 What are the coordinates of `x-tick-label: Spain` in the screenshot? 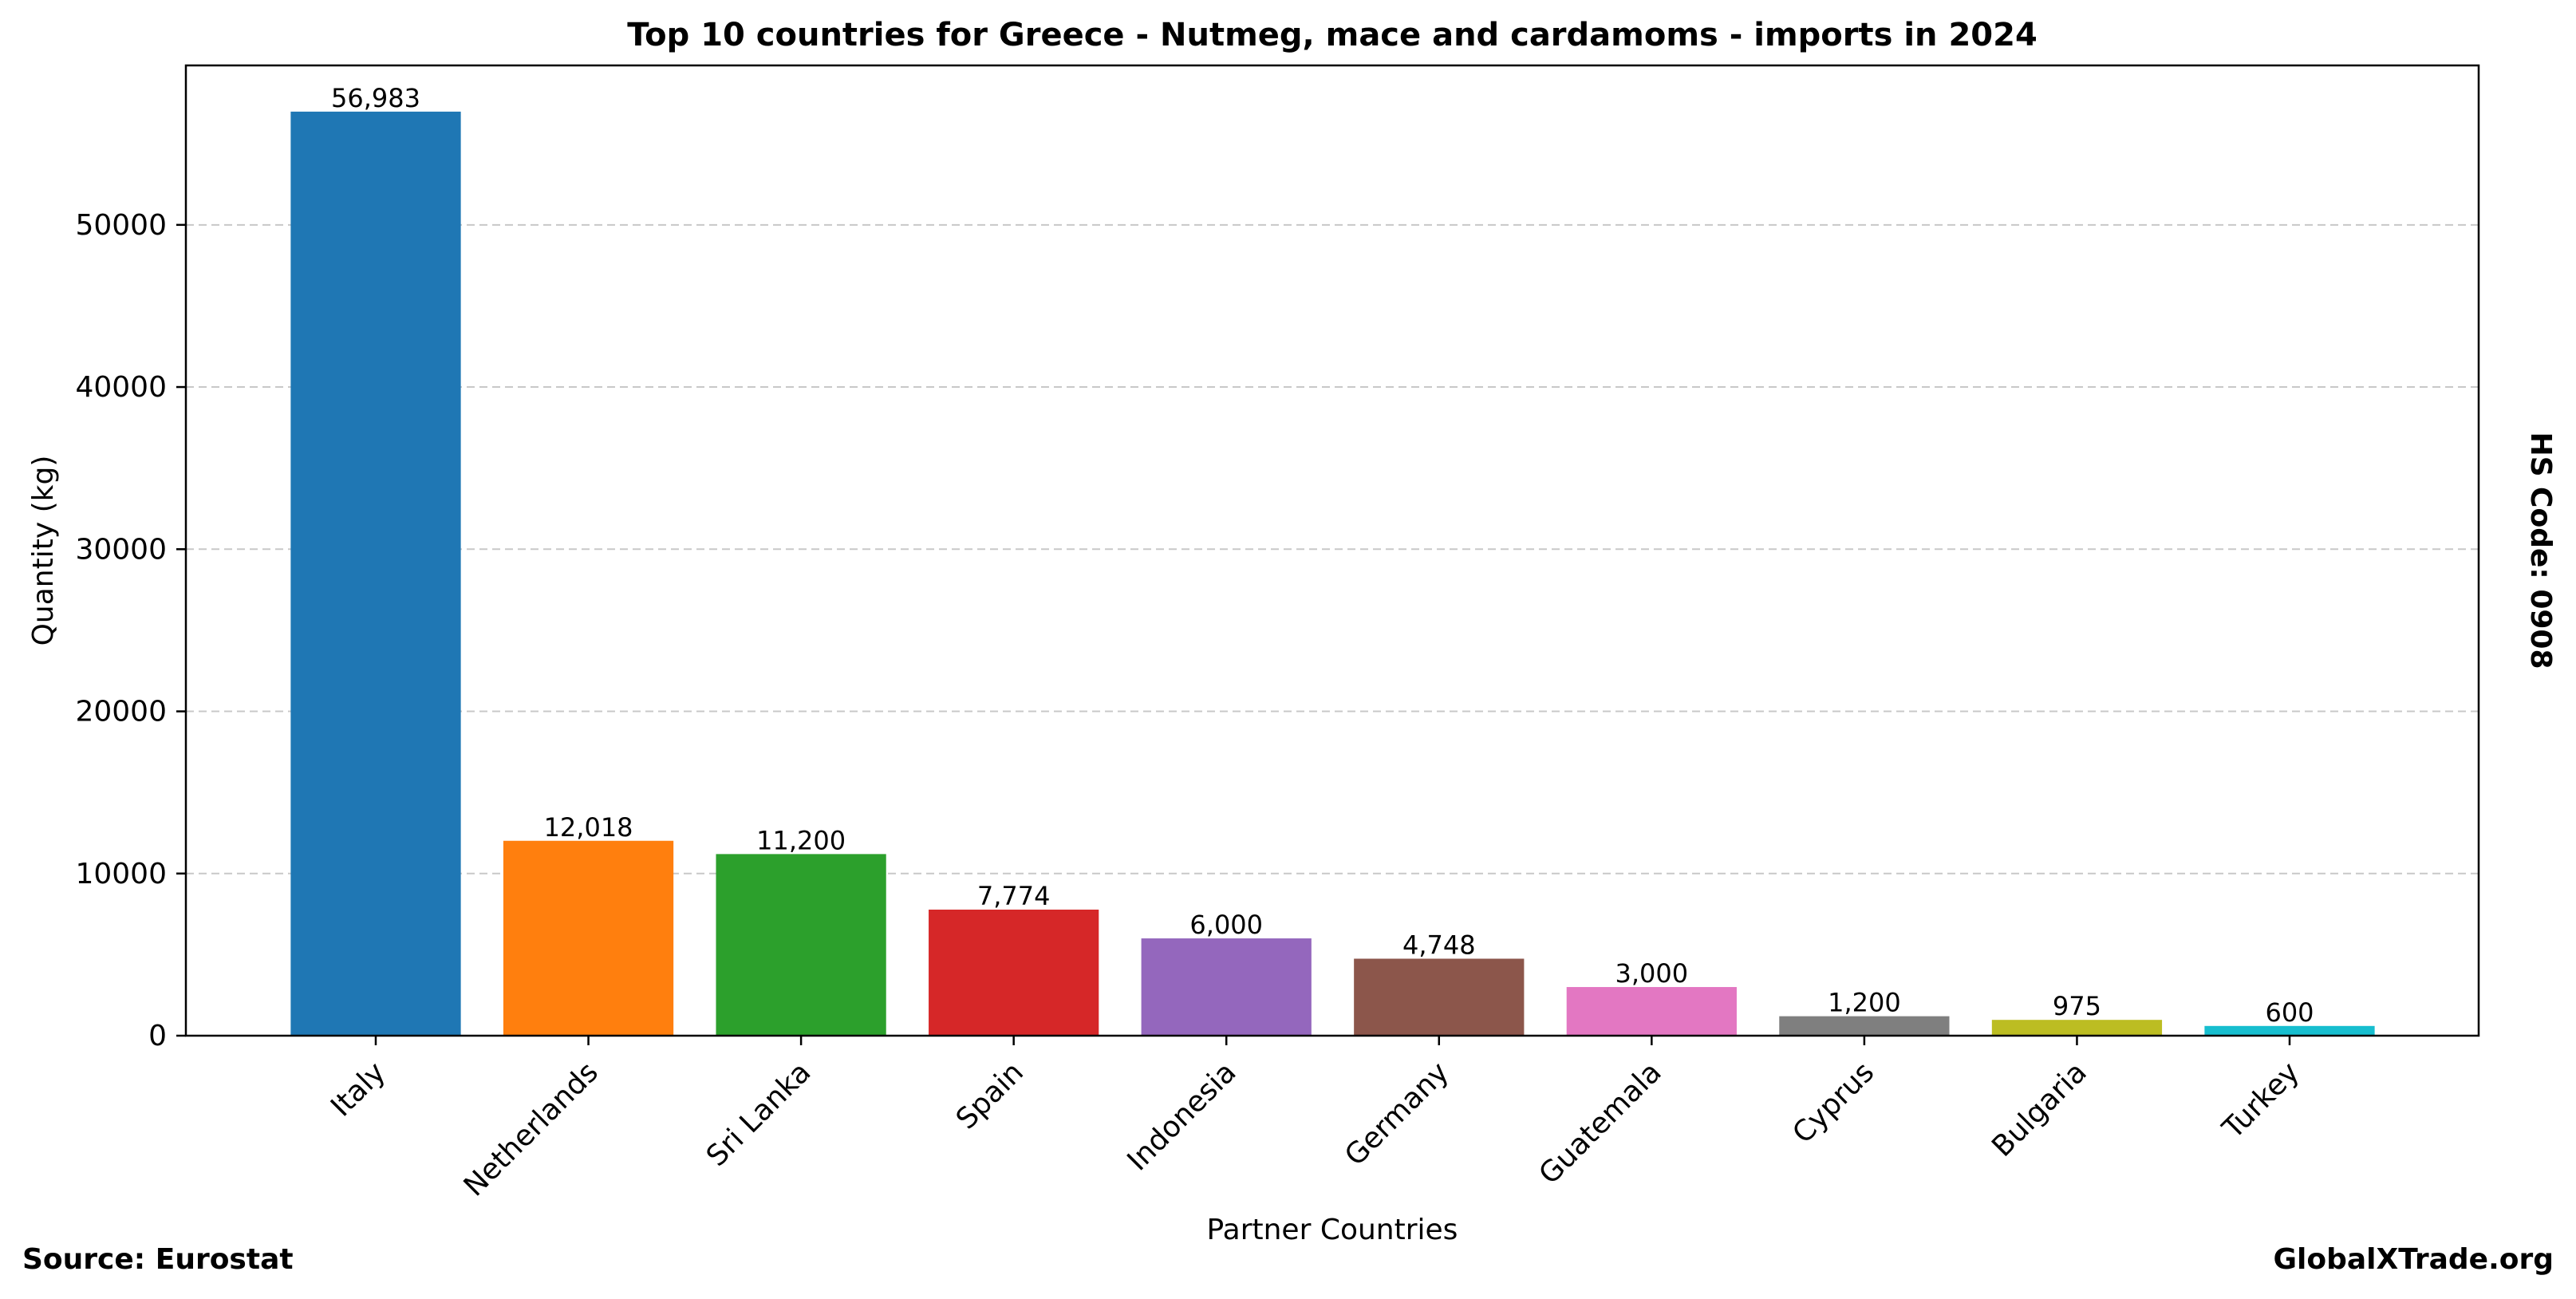 It's located at (990, 1095).